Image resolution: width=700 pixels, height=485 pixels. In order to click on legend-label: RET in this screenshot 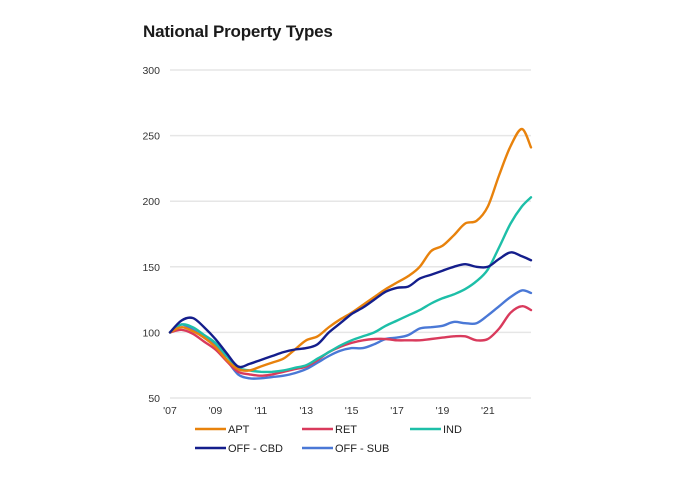, I will do `click(346, 430)`.